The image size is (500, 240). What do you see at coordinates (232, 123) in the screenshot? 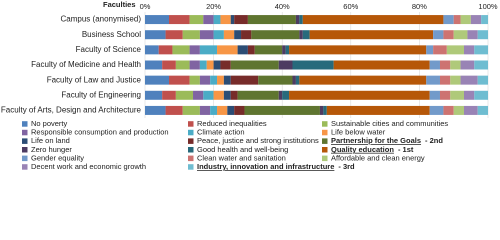
I see `legend-label: Reduced inequalities` at bounding box center [232, 123].